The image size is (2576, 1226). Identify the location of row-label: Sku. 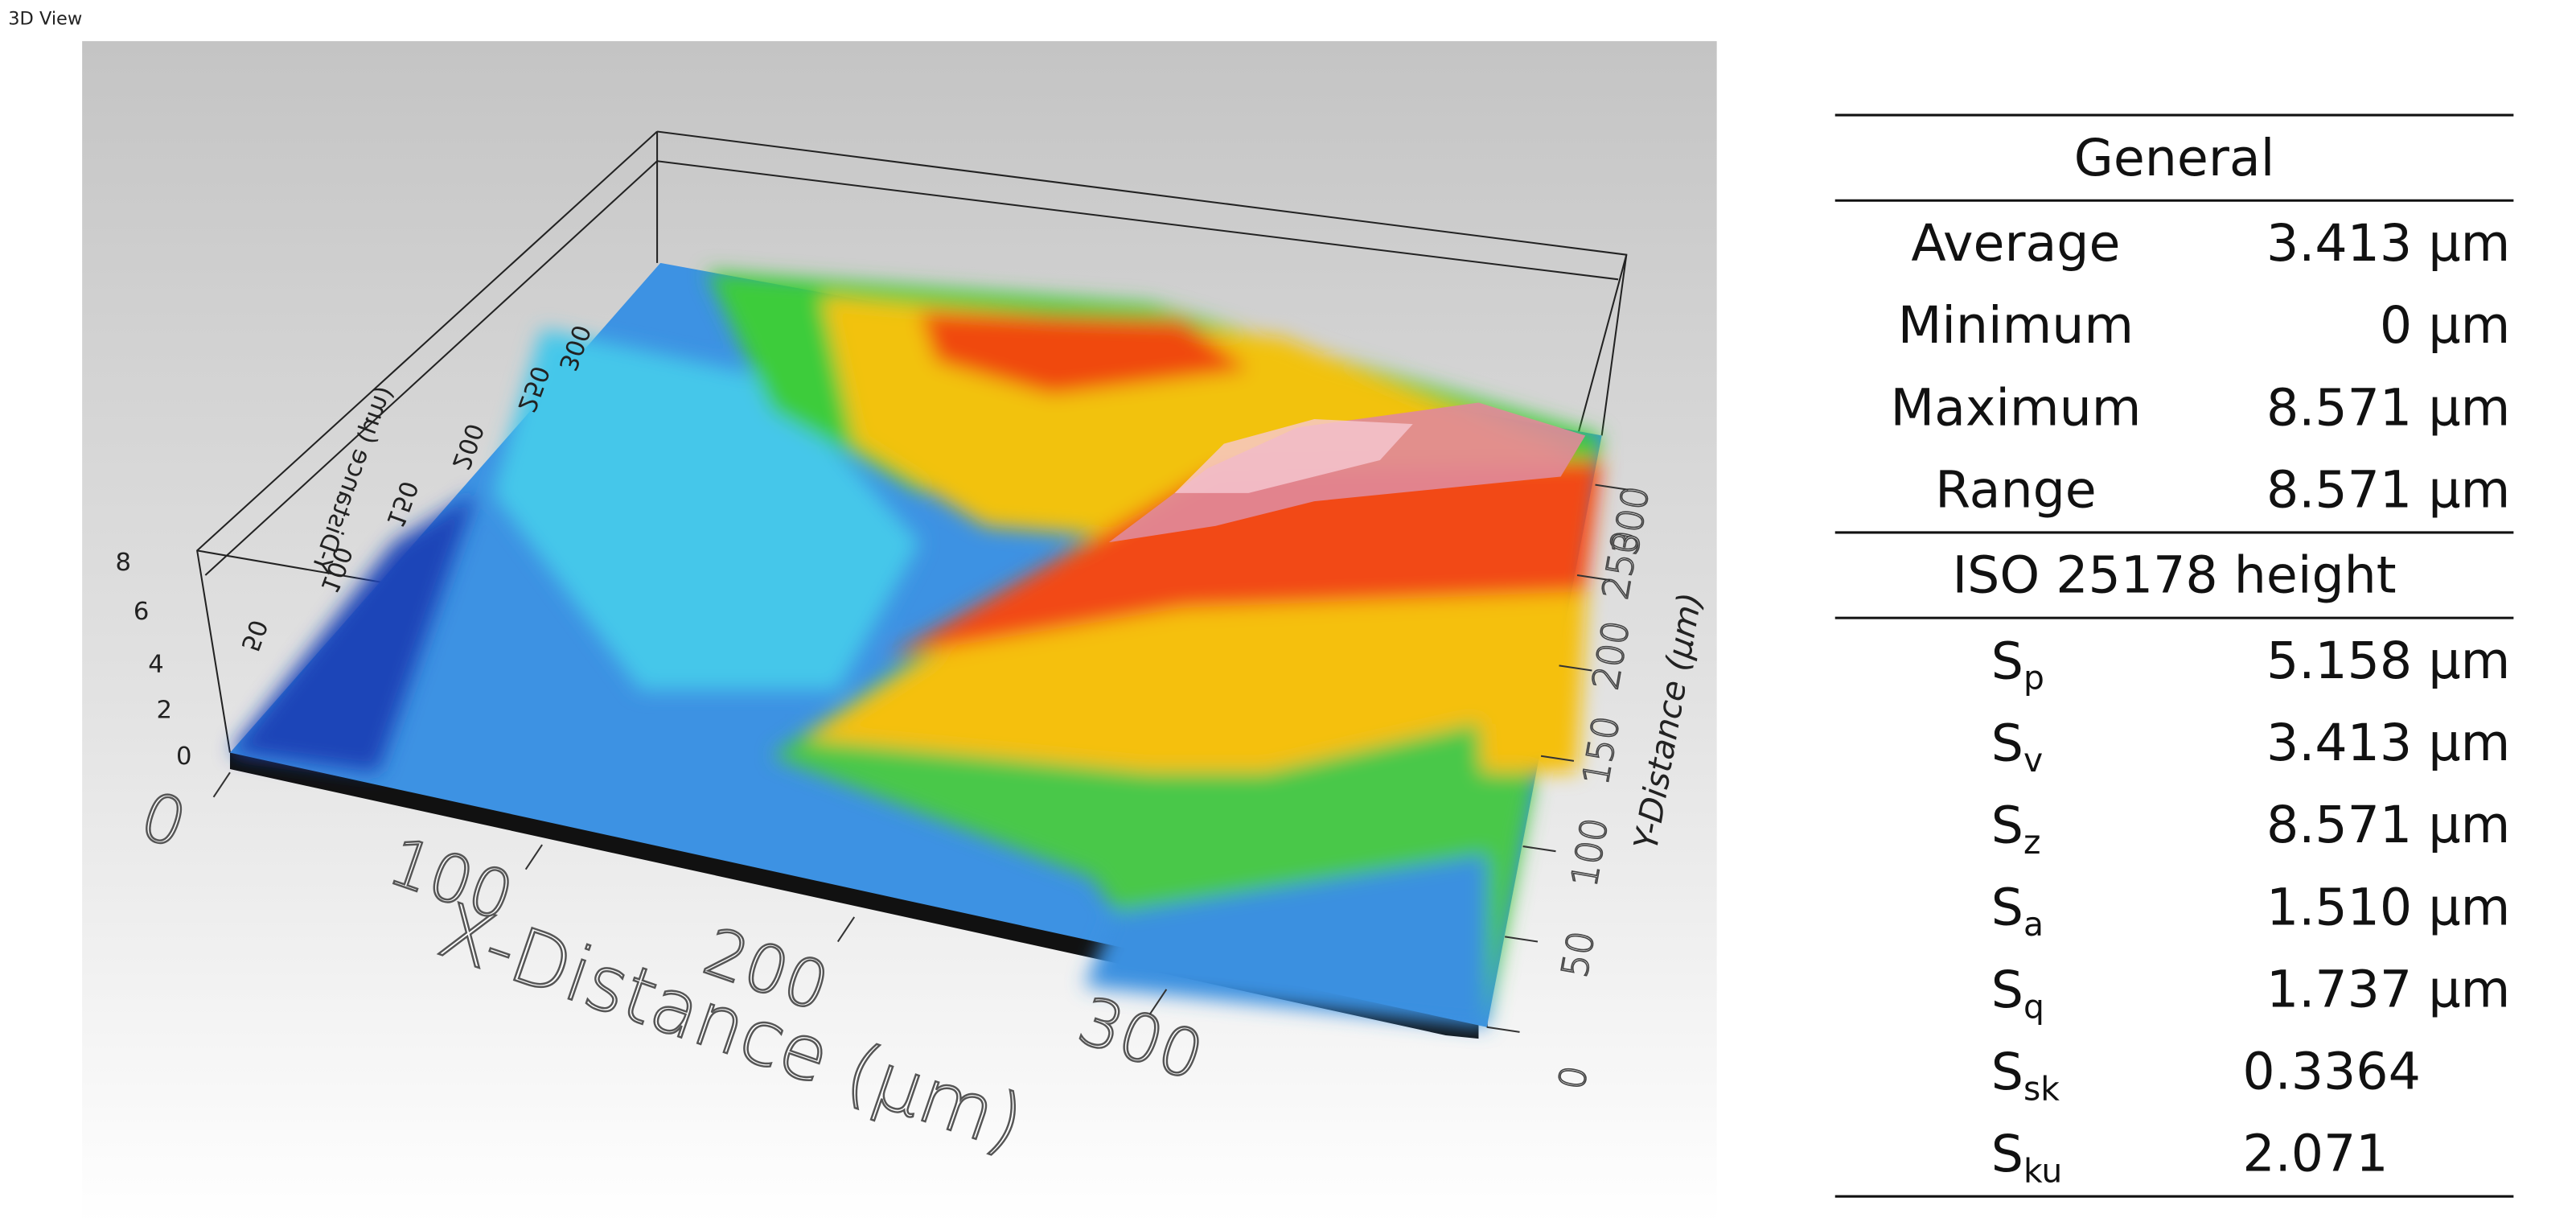
(2027, 1157).